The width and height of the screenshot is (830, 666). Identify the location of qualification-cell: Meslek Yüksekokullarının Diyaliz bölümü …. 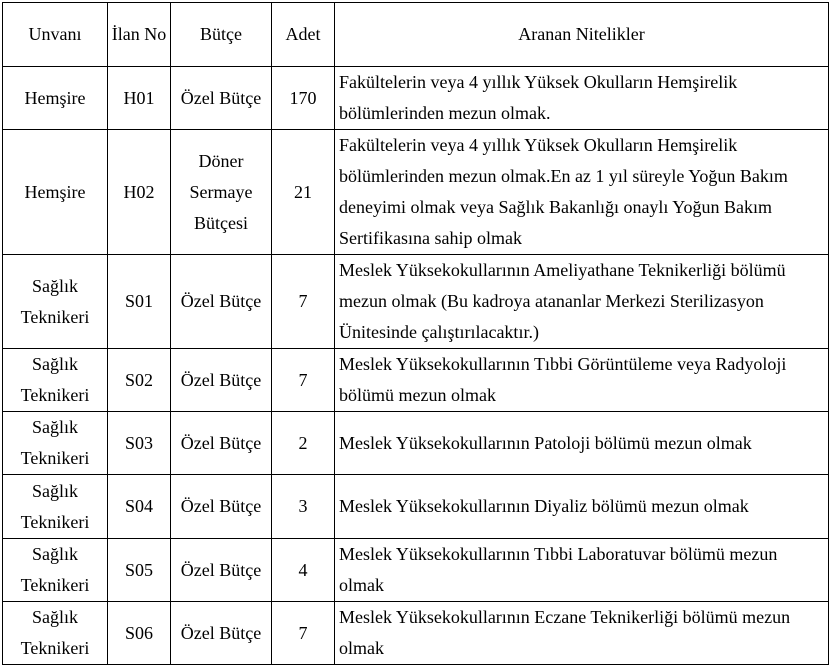
(581, 506).